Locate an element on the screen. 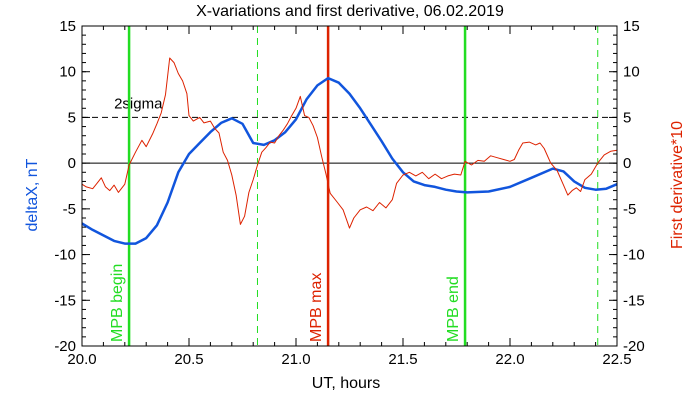  x-tick-label: 22.5 is located at coordinates (616, 359).